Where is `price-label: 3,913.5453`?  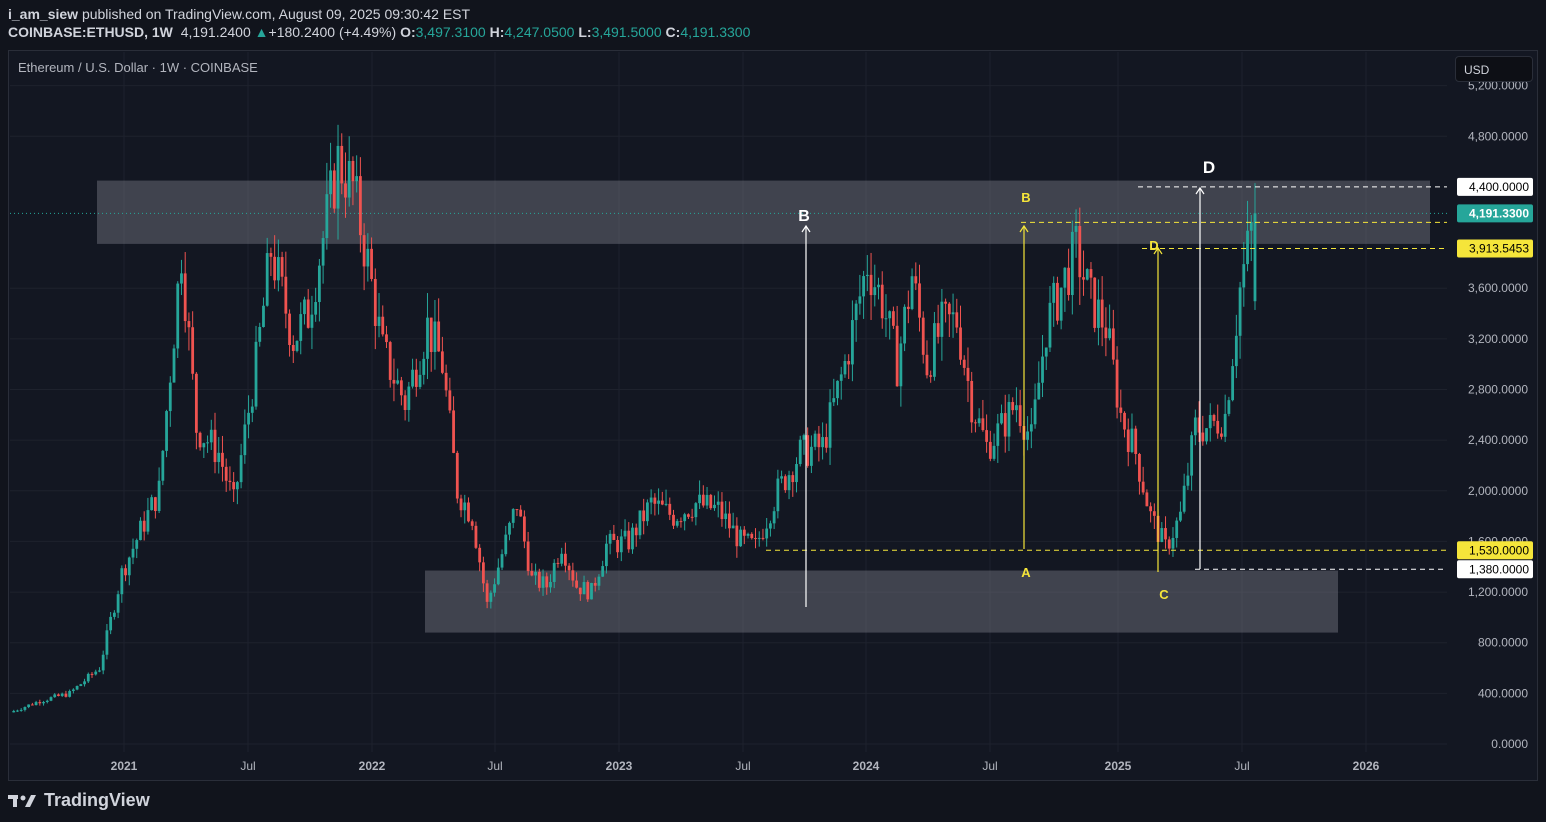
price-label: 3,913.5453 is located at coordinates (1499, 249).